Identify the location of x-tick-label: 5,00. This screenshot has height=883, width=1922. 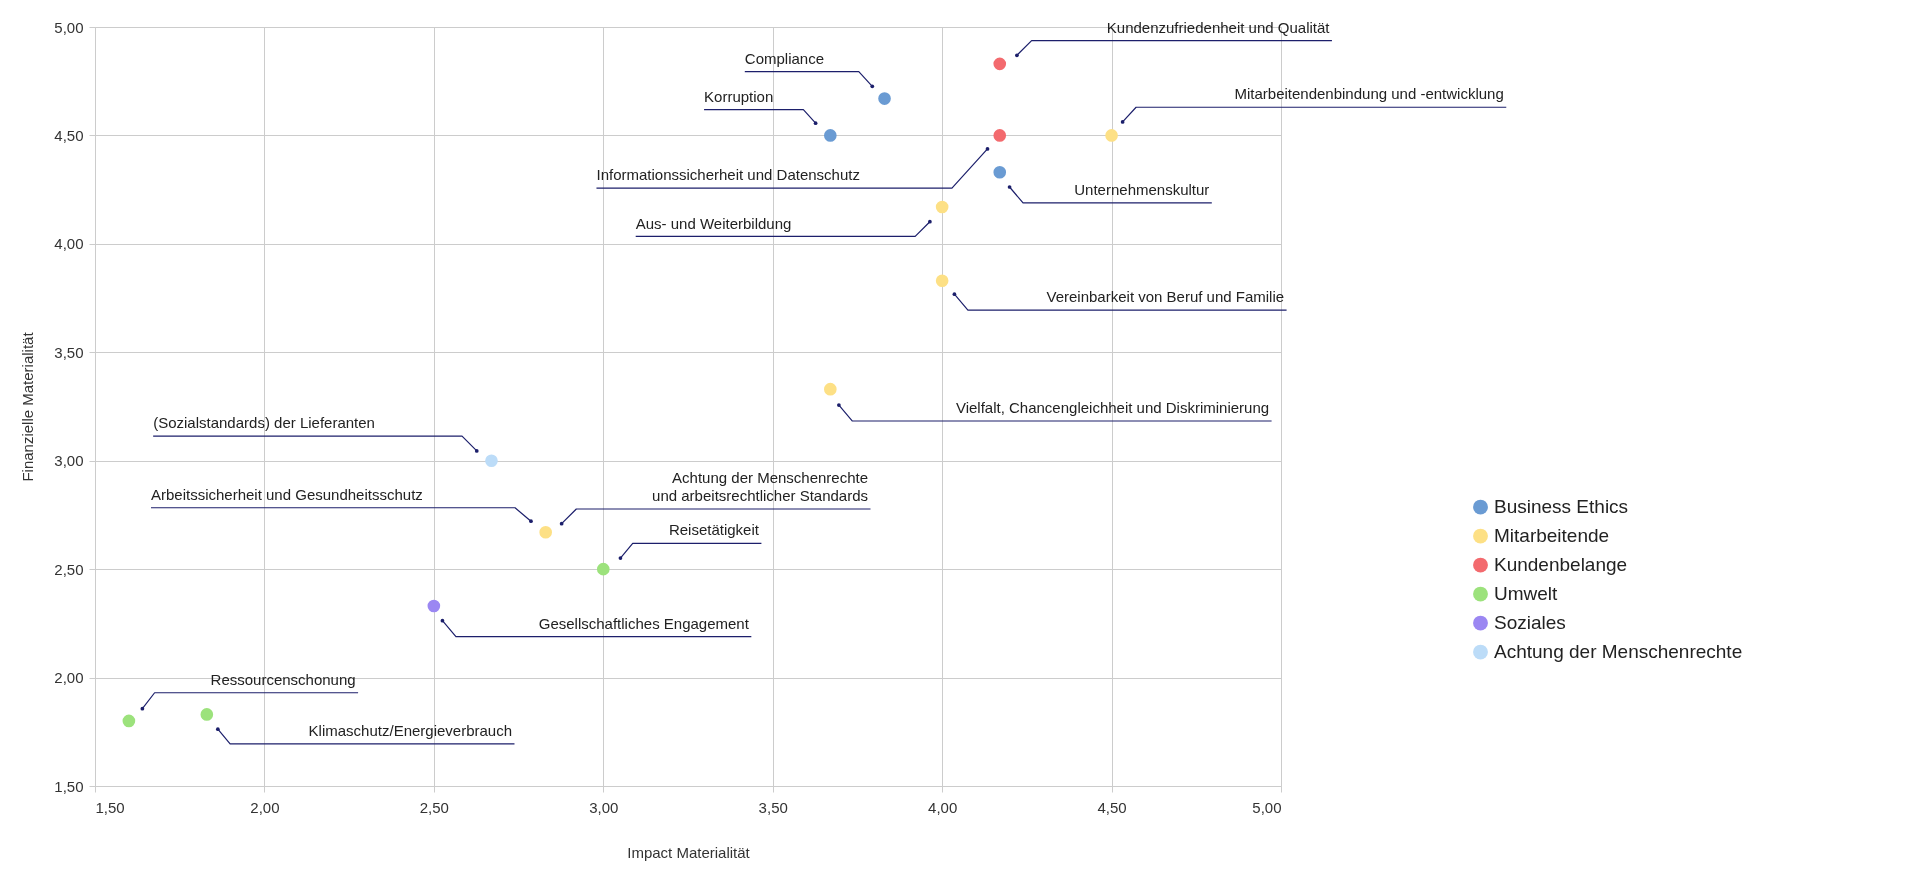
(1267, 807).